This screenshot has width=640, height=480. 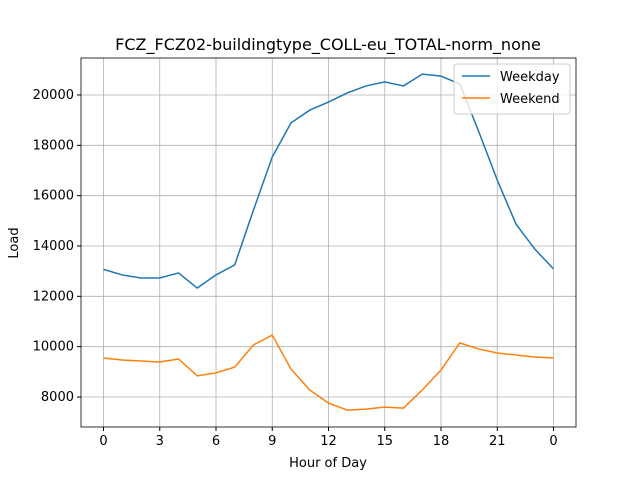 What do you see at coordinates (53, 95) in the screenshot?
I see `y-tick-label: 20000` at bounding box center [53, 95].